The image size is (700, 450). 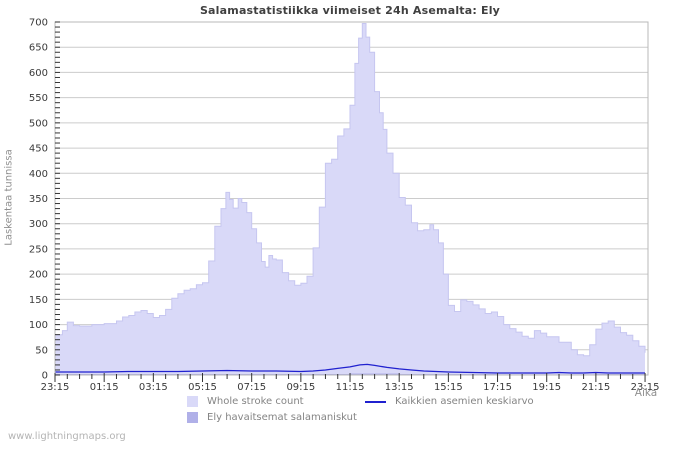 I want to click on y-tick-label: 500, so click(x=38, y=123).